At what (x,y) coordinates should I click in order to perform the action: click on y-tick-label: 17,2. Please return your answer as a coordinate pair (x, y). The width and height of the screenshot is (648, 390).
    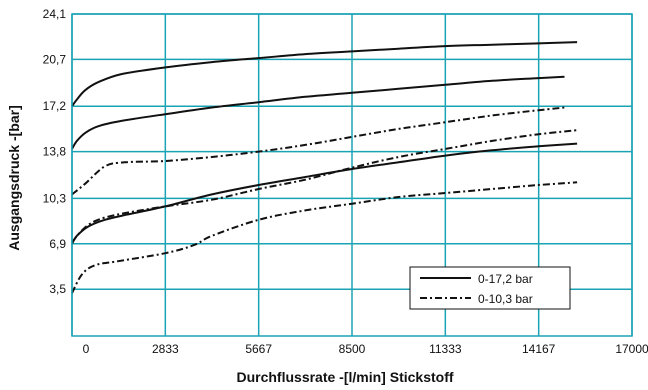
    Looking at the image, I should click on (55, 106).